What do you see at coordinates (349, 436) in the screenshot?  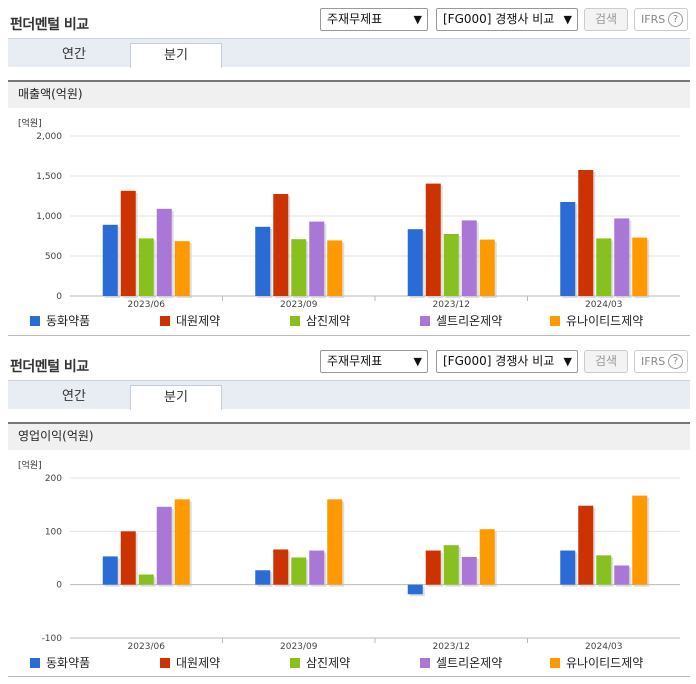 I see `chart-title: 영업이익(억원)` at bounding box center [349, 436].